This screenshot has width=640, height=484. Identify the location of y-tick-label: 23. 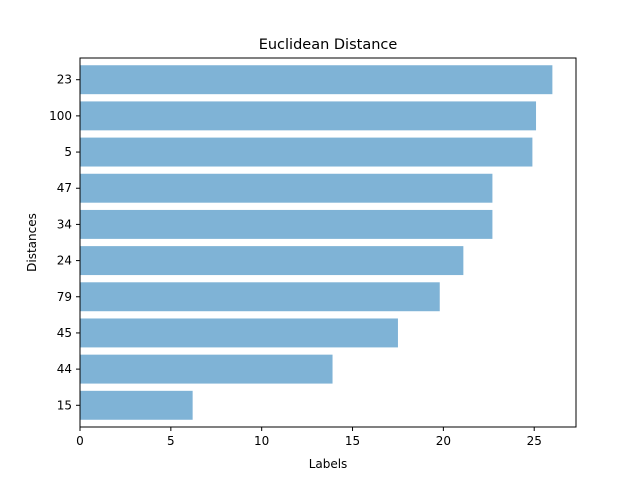
(64, 80).